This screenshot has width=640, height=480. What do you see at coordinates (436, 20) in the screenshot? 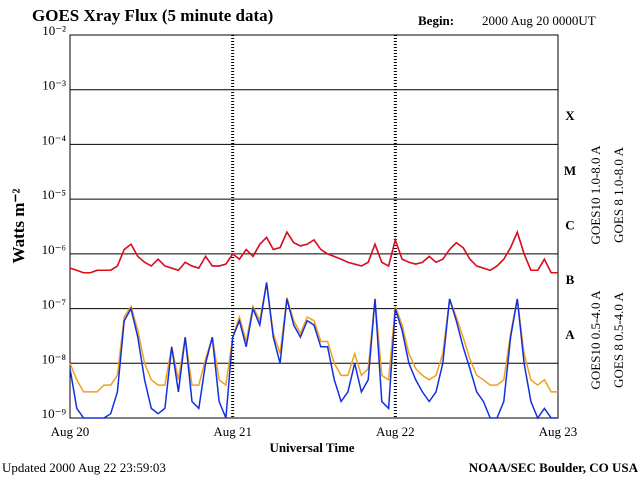
I see `begin-label: Begin:` at bounding box center [436, 20].